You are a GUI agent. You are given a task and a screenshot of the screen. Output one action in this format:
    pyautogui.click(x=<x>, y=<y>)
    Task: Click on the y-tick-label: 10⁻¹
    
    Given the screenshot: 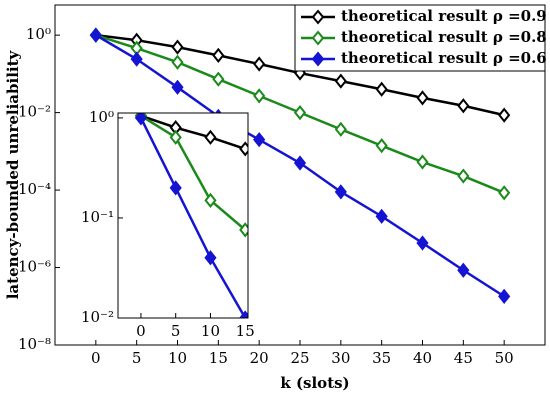 What is the action you would take?
    pyautogui.click(x=97, y=217)
    